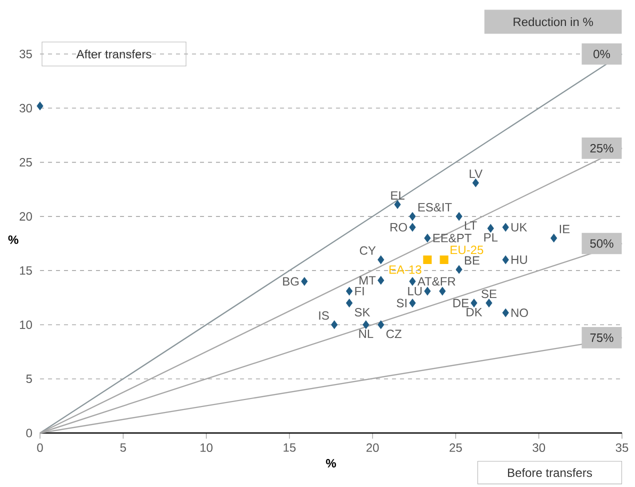 The image size is (635, 487). What do you see at coordinates (436, 281) in the screenshot?
I see `annotation: AT&FR` at bounding box center [436, 281].